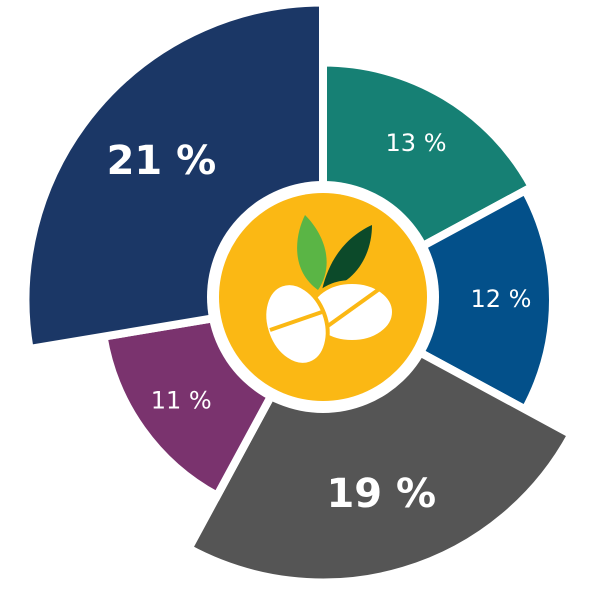  I want to click on value-label: 21 %, so click(162, 161).